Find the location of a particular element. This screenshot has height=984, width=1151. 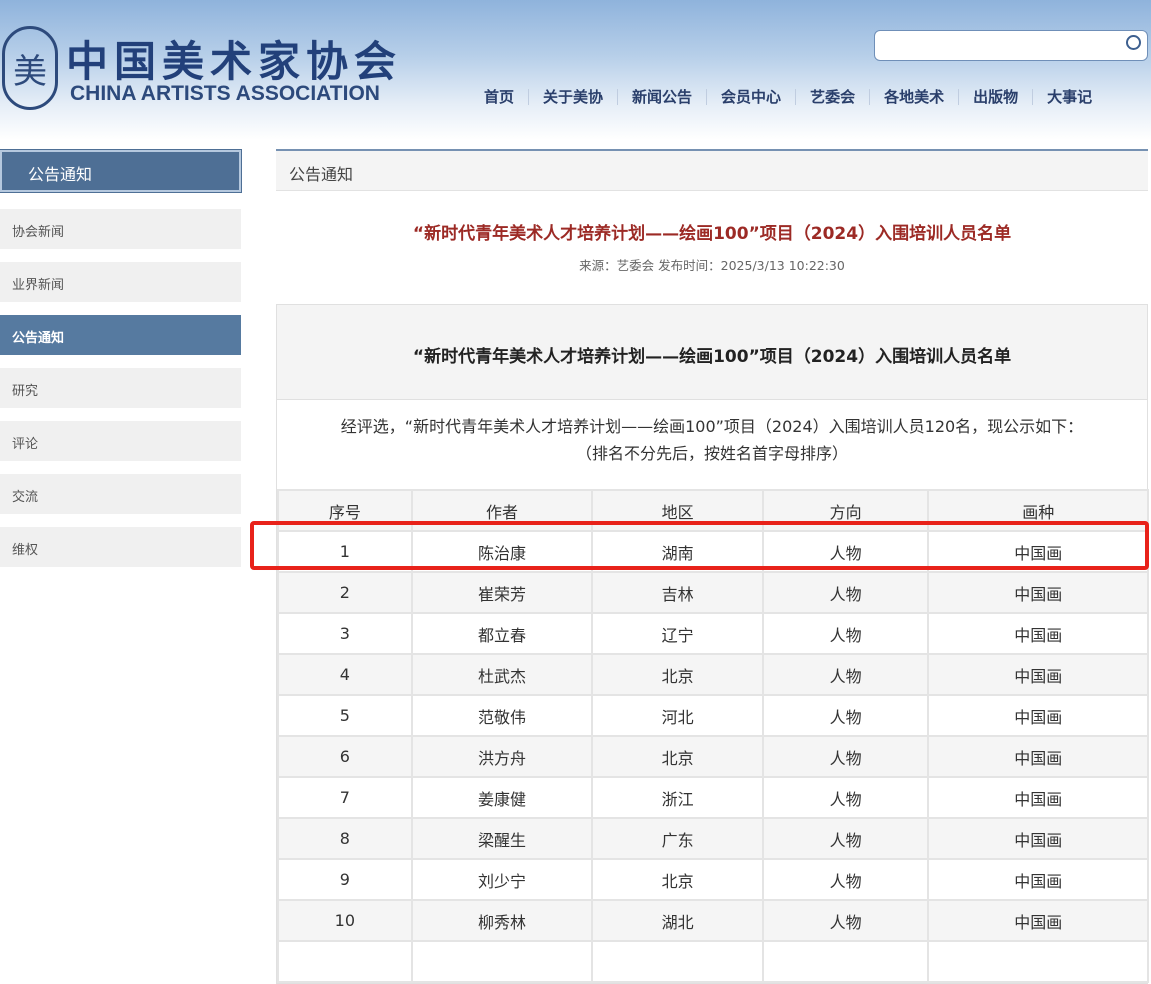

table-row: 10 柳秀林 湖北 人物 中国画 is located at coordinates (713, 920).